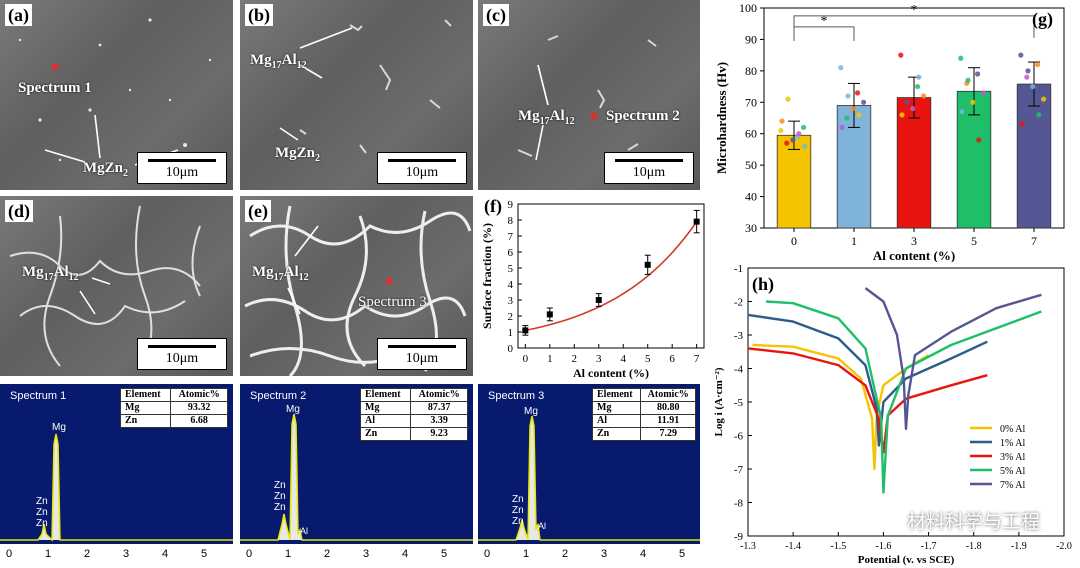  I want to click on panel-label-c: (c), so click(496, 15).